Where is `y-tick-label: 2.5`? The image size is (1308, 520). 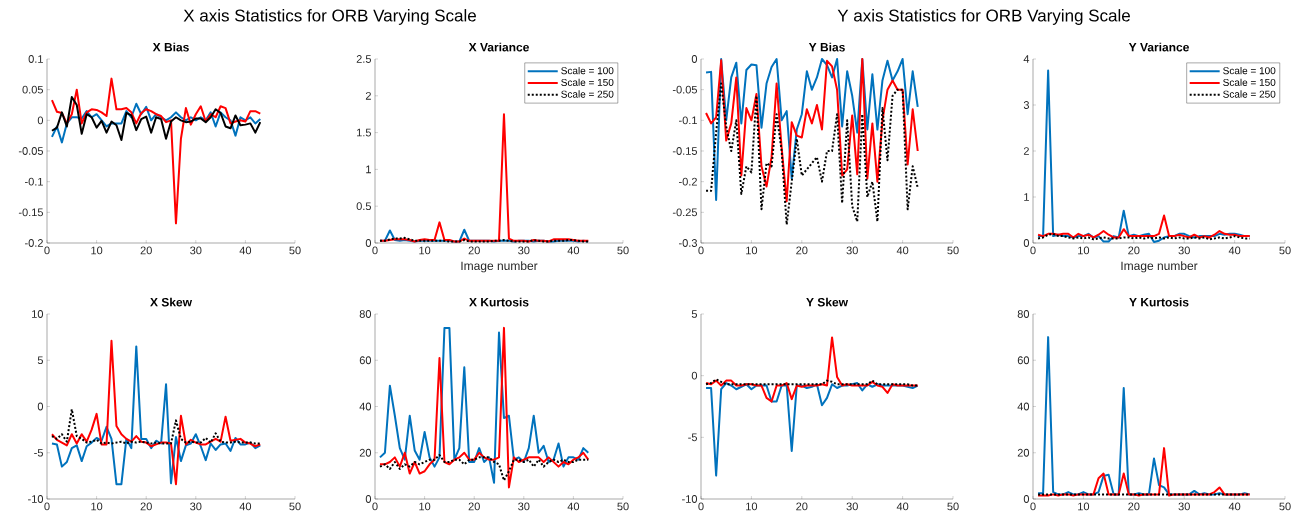
y-tick-label: 2.5 is located at coordinates (363, 59).